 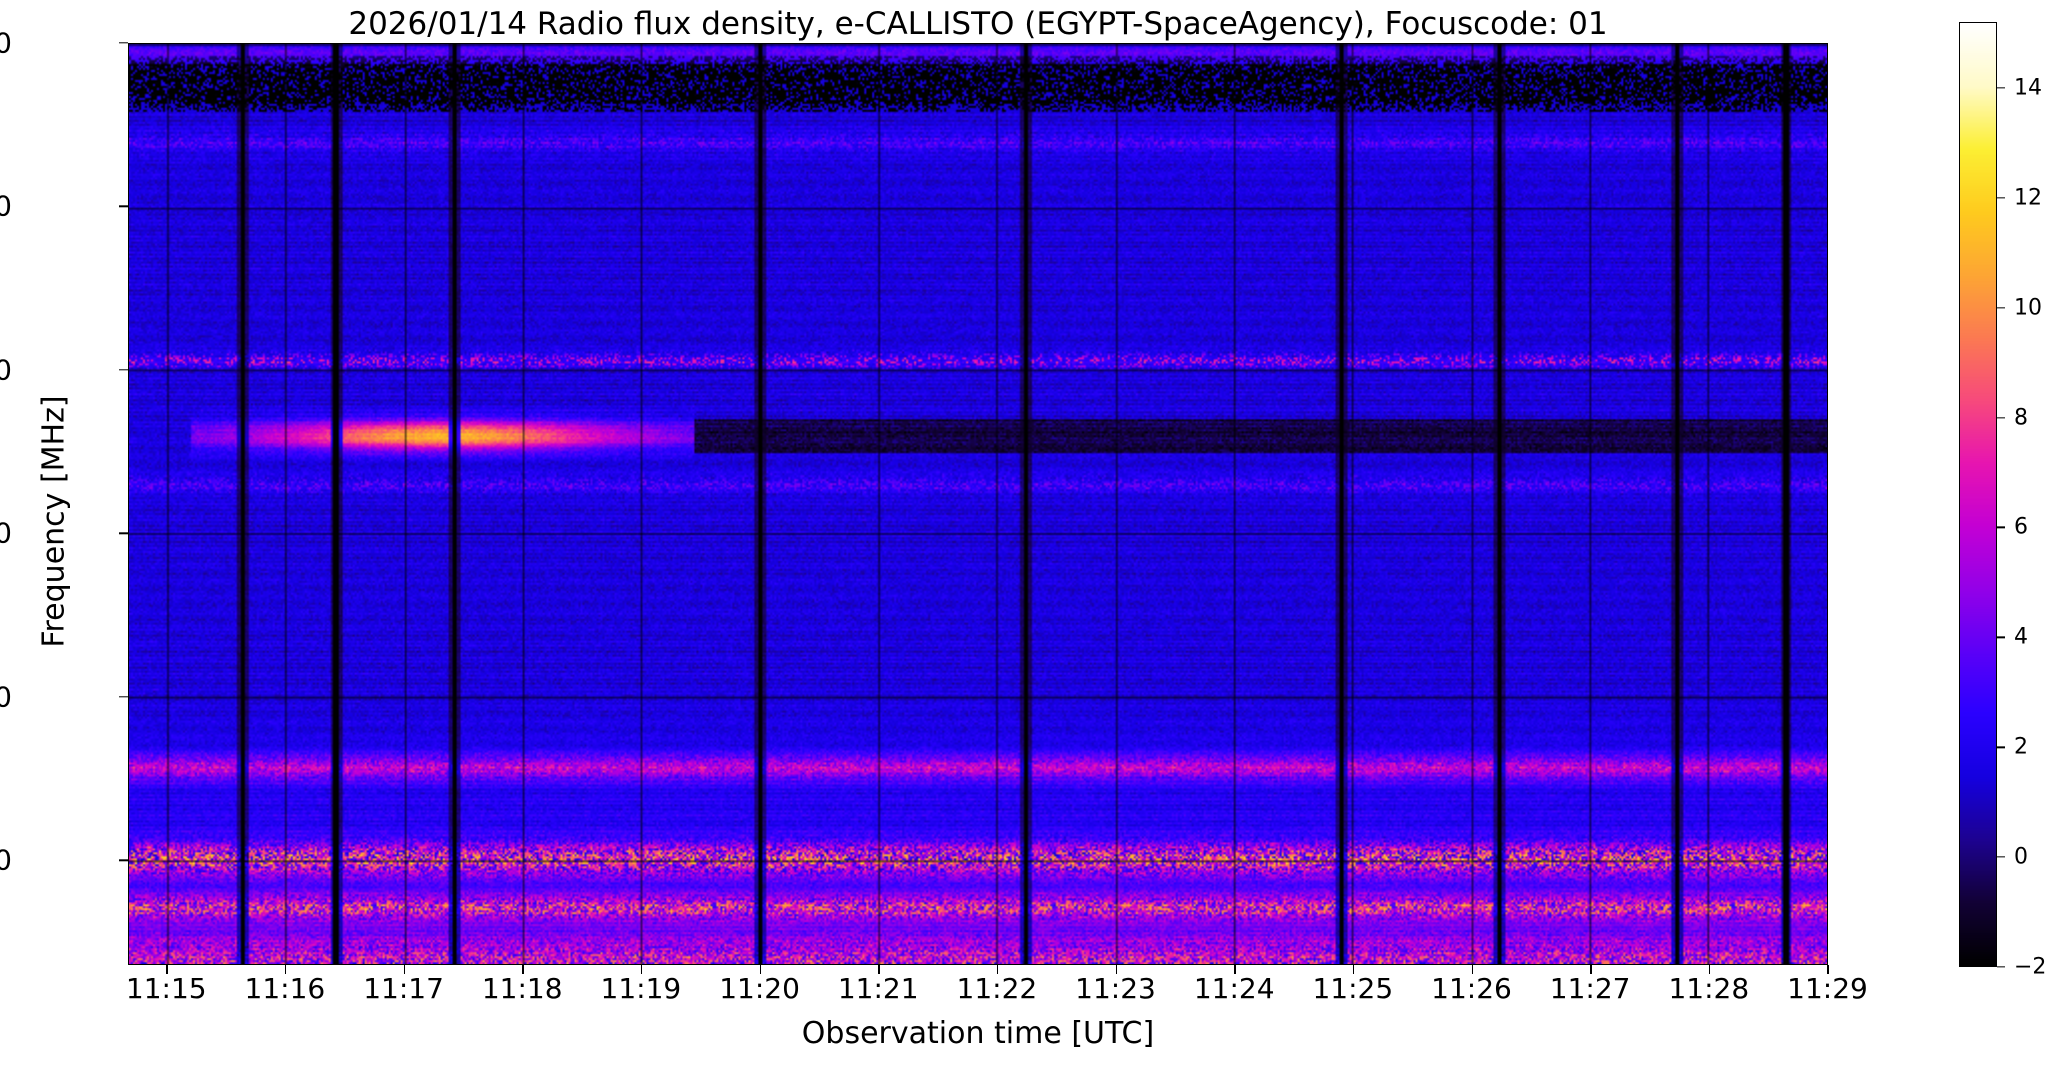 I want to click on x-tick-label: 11:15, so click(x=166, y=988).